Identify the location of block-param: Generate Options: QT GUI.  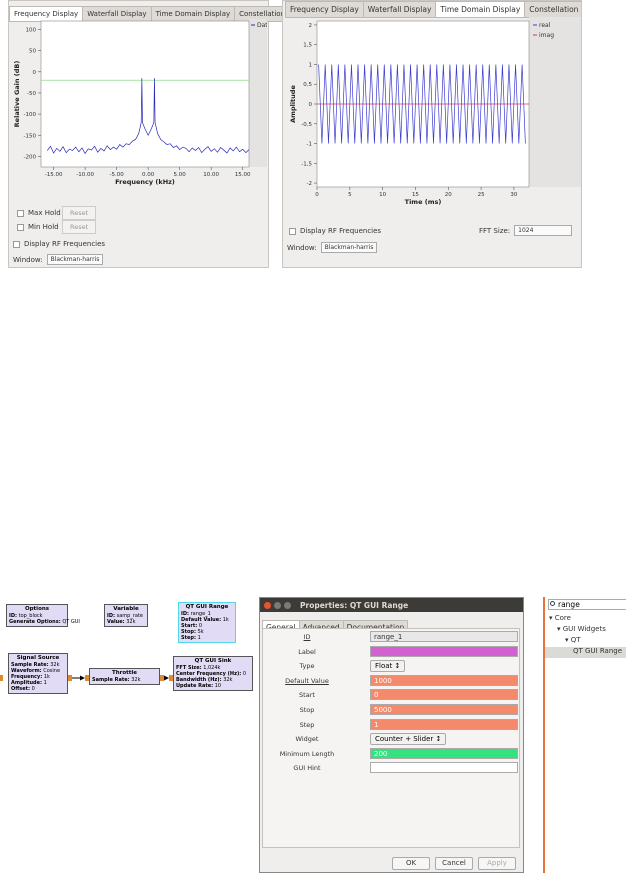
(44, 622).